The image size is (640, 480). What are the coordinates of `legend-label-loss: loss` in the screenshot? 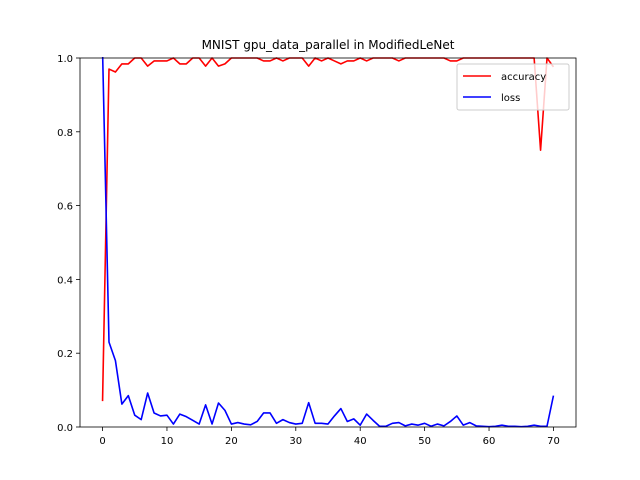 It's located at (510, 98).